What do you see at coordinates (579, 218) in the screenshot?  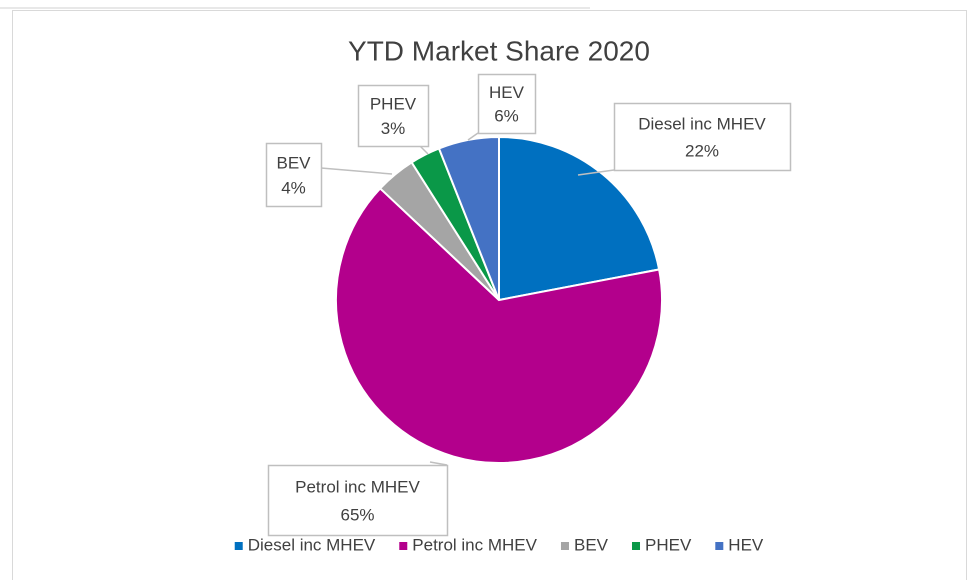 I see `pie-slice` at bounding box center [579, 218].